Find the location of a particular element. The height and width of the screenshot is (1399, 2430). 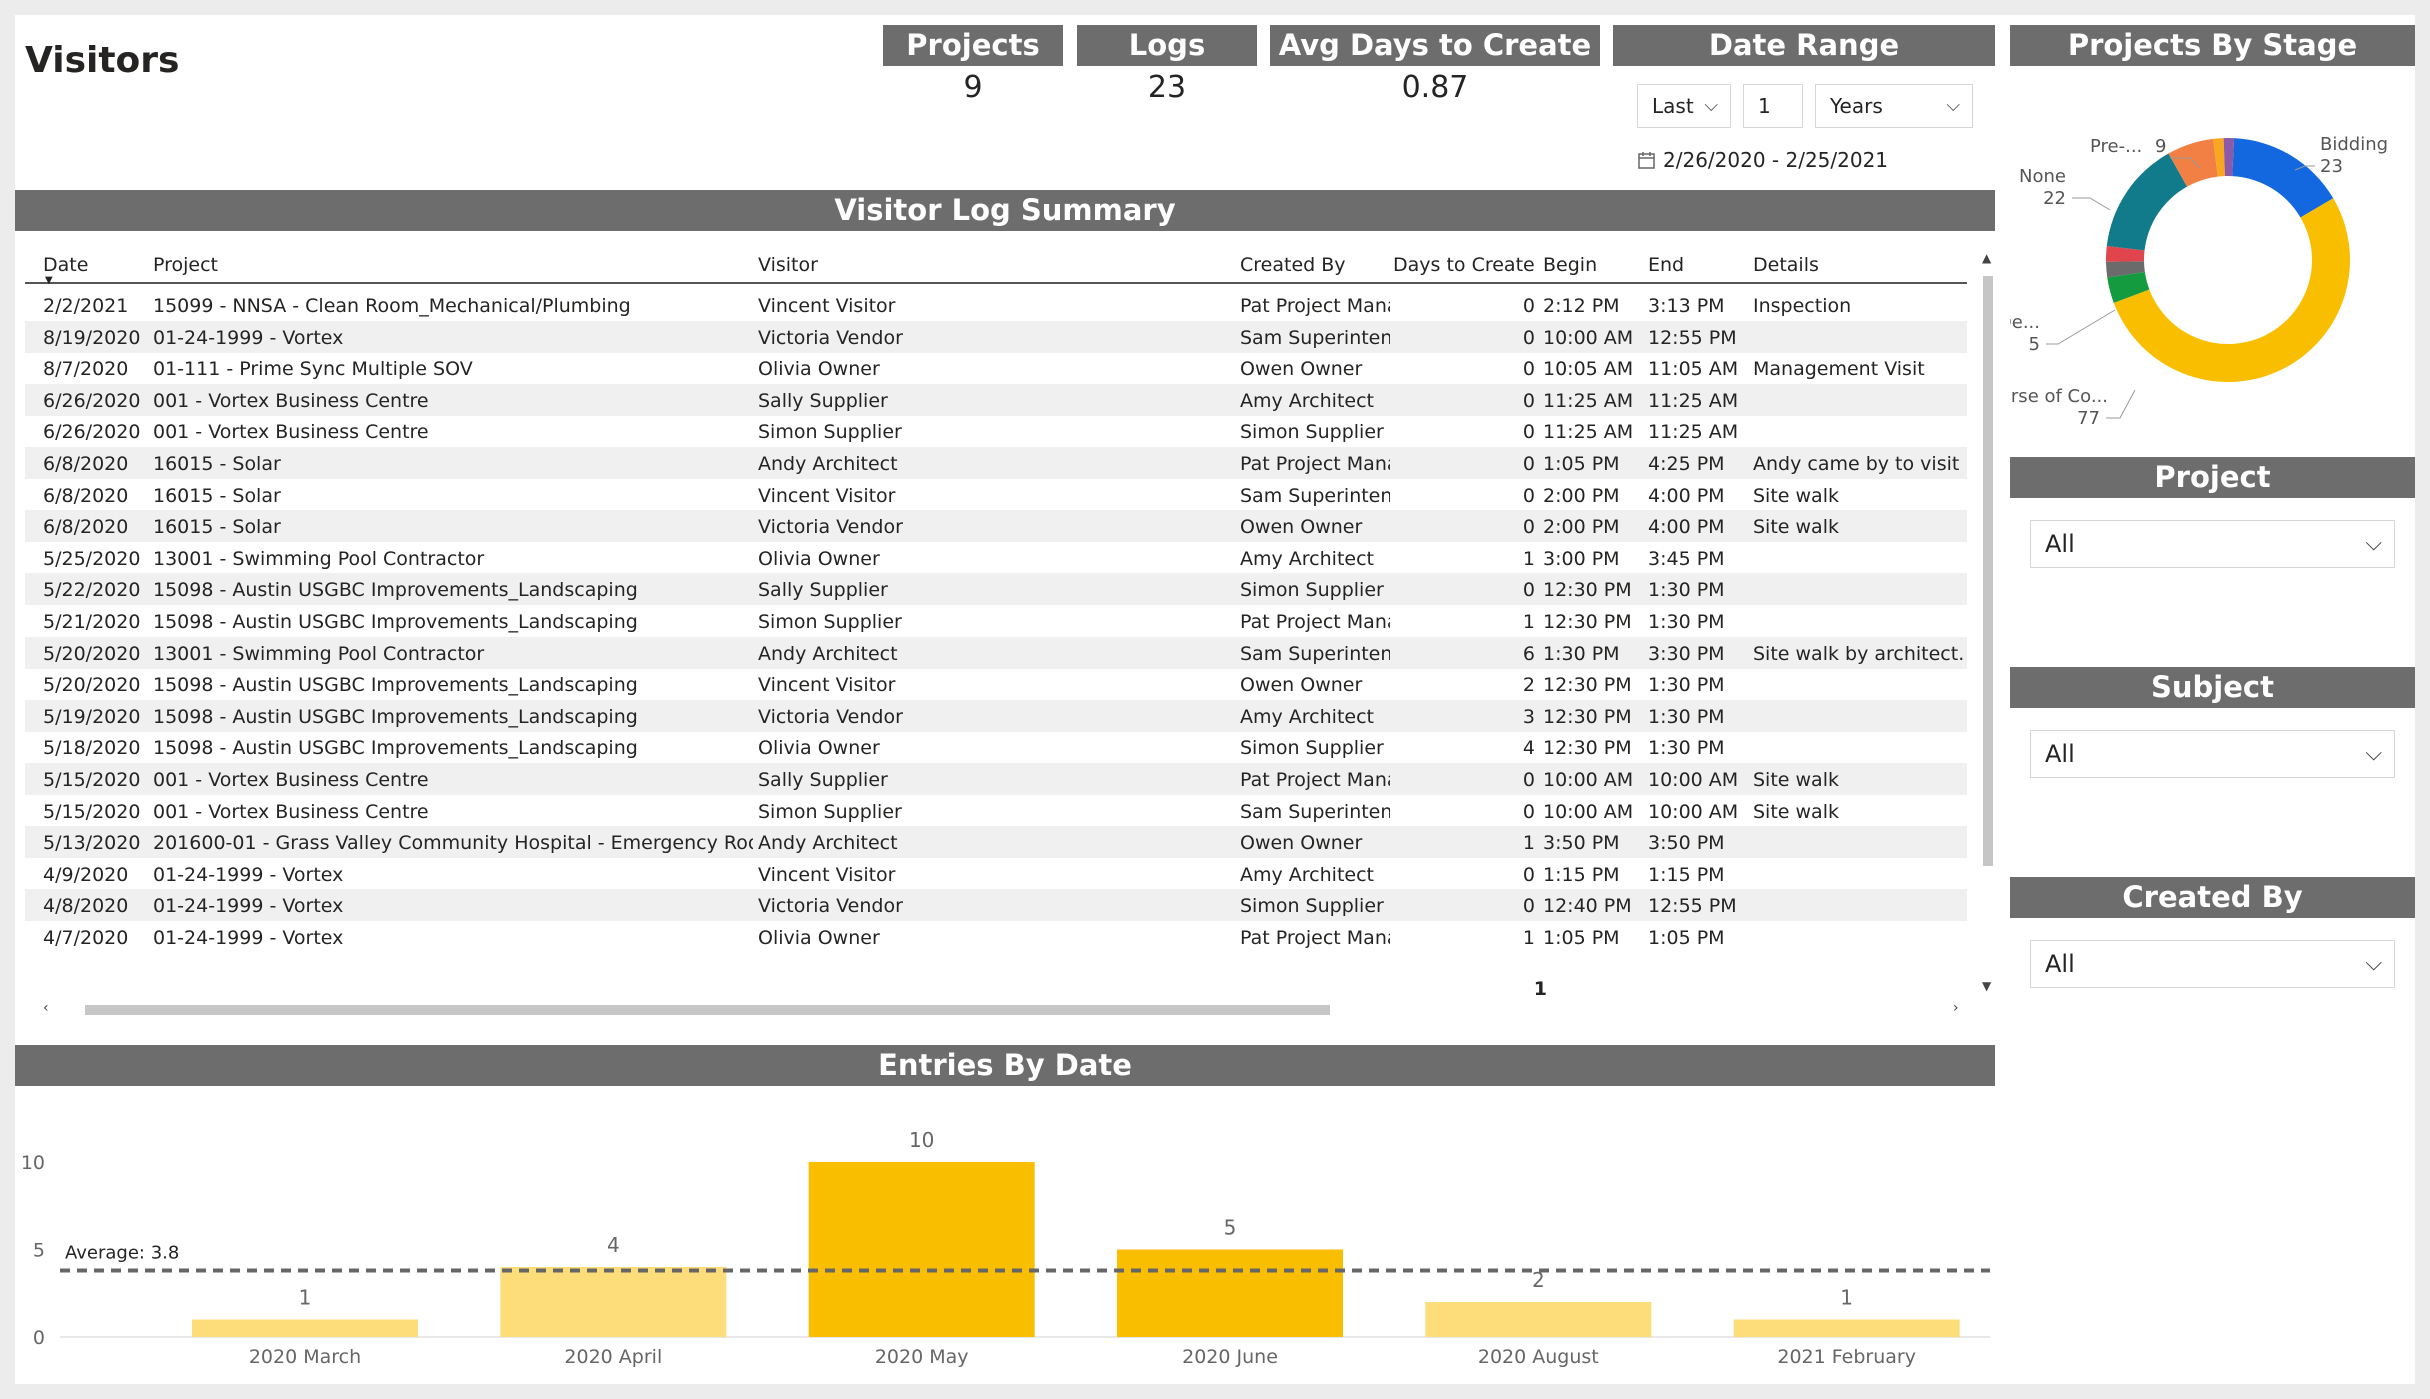

bar-2020-june is located at coordinates (1230, 1293).